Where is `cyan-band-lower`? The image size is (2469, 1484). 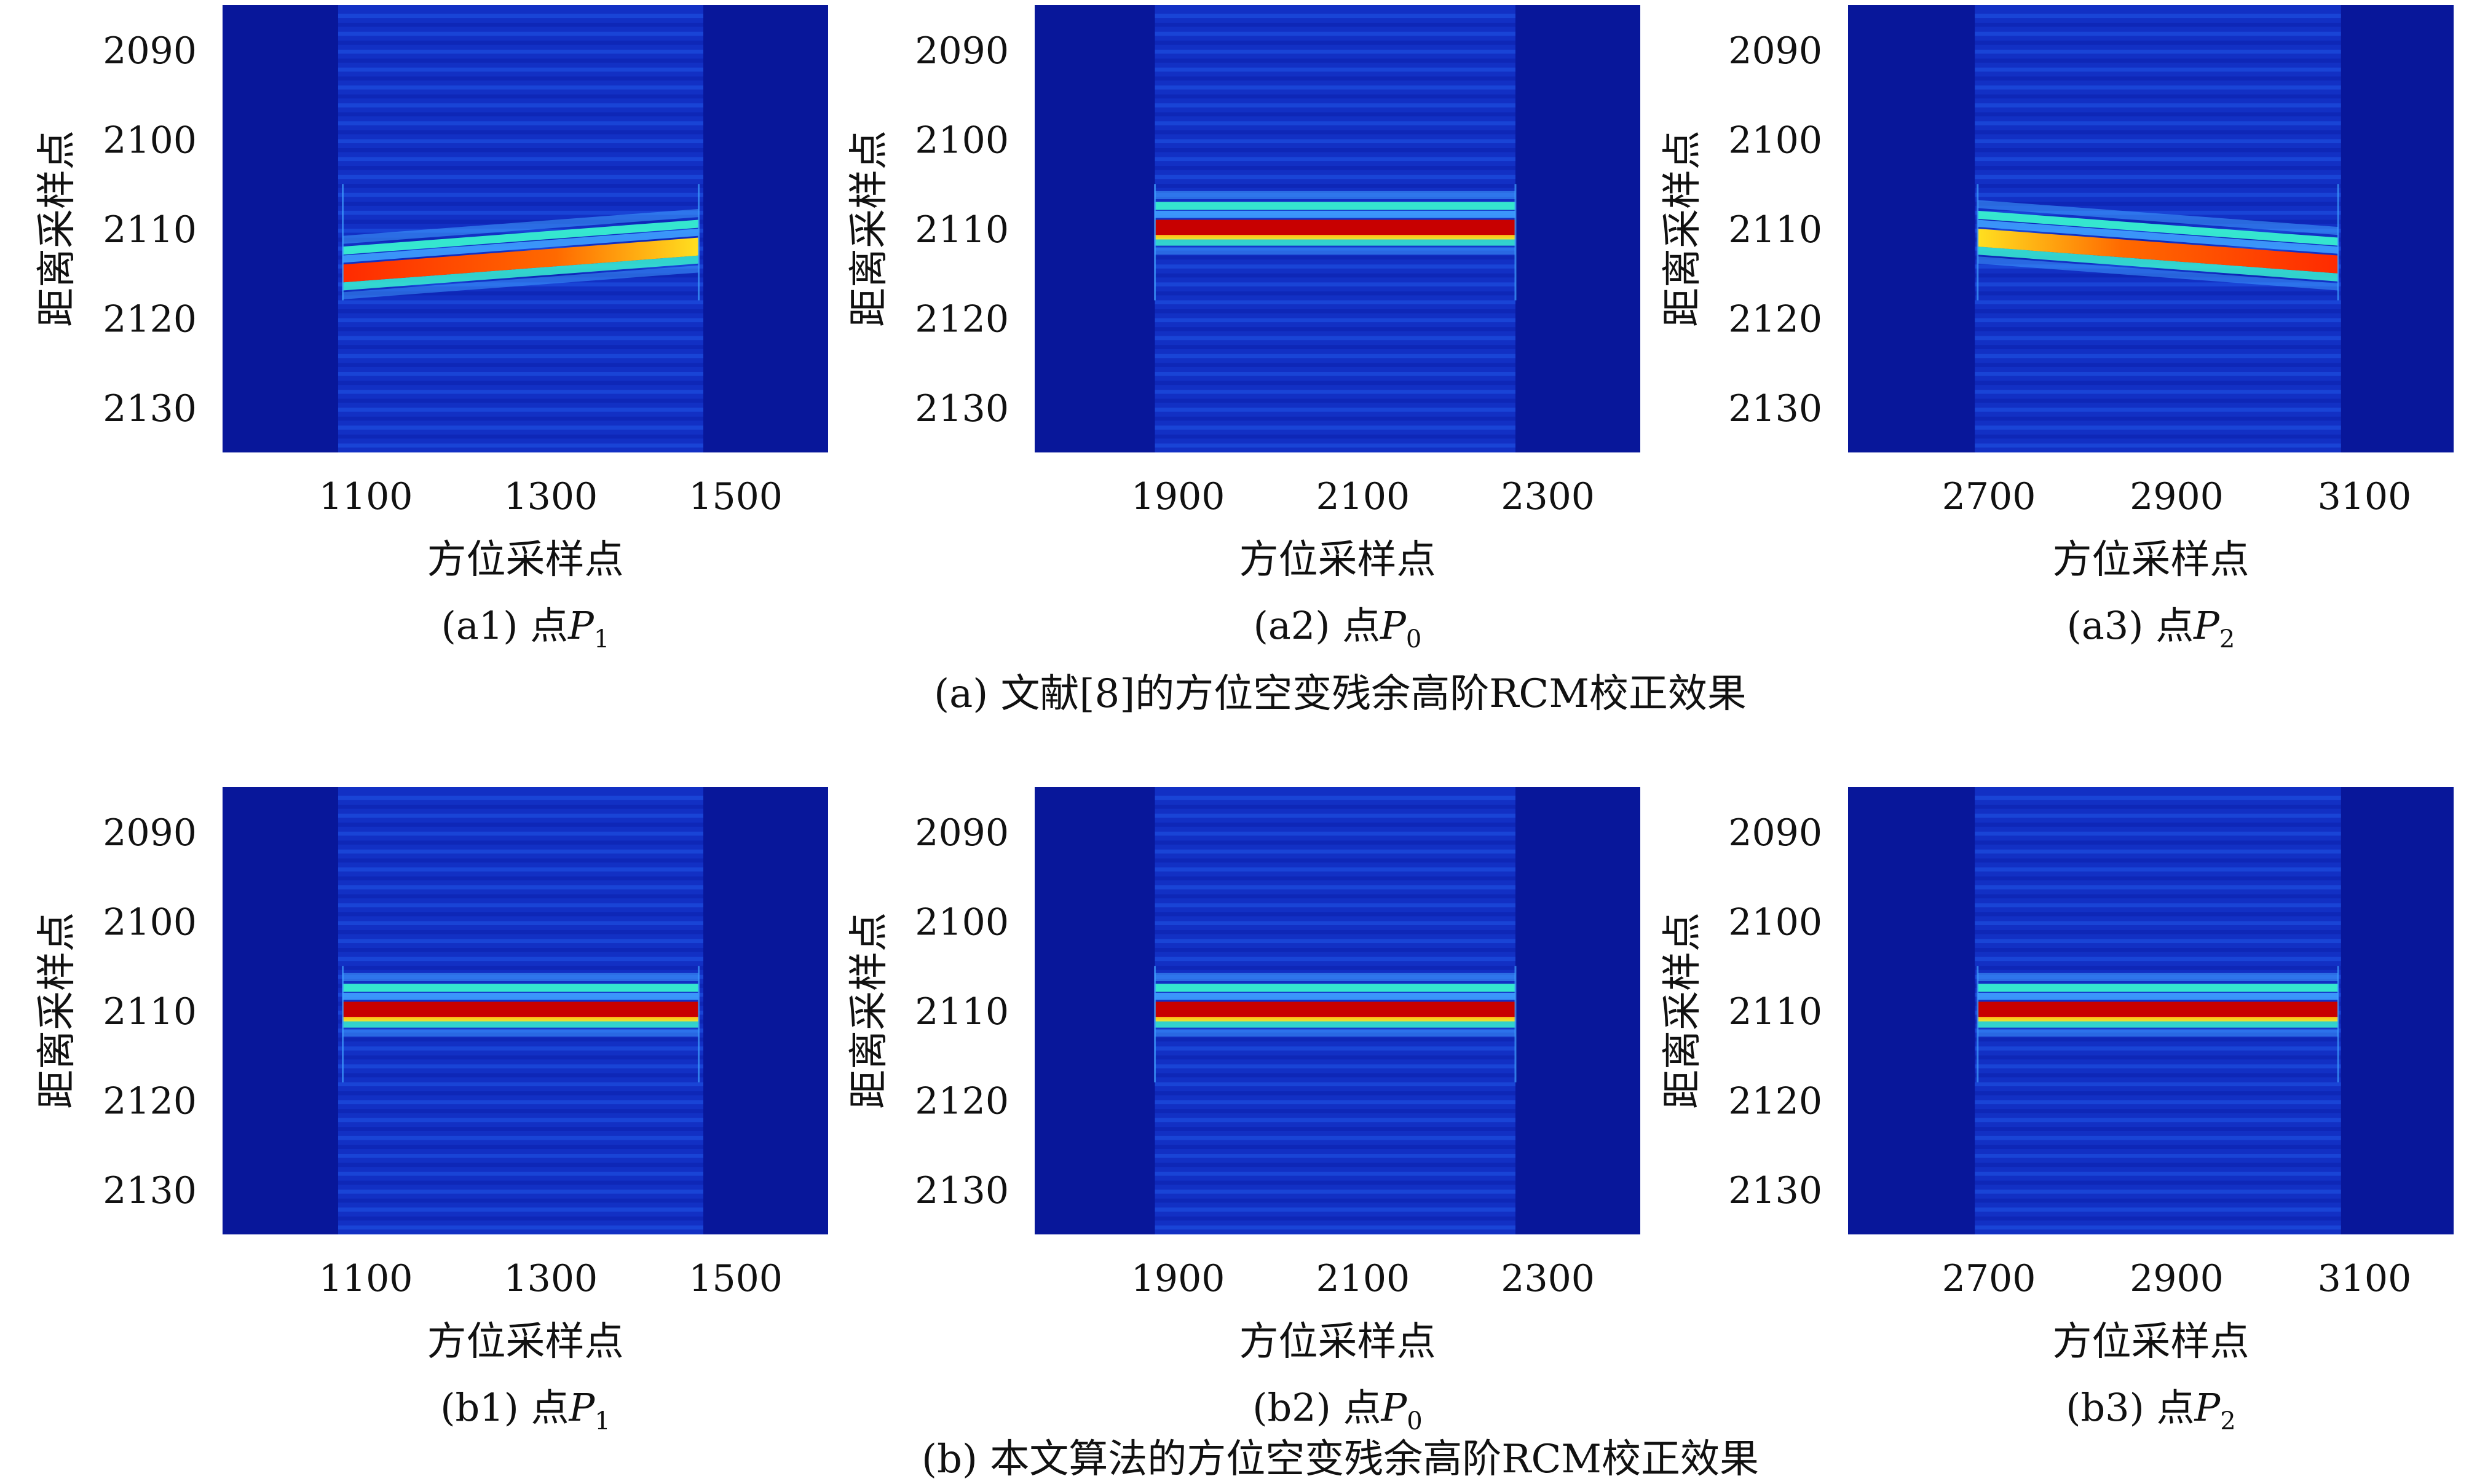 cyan-band-lower is located at coordinates (520, 1023).